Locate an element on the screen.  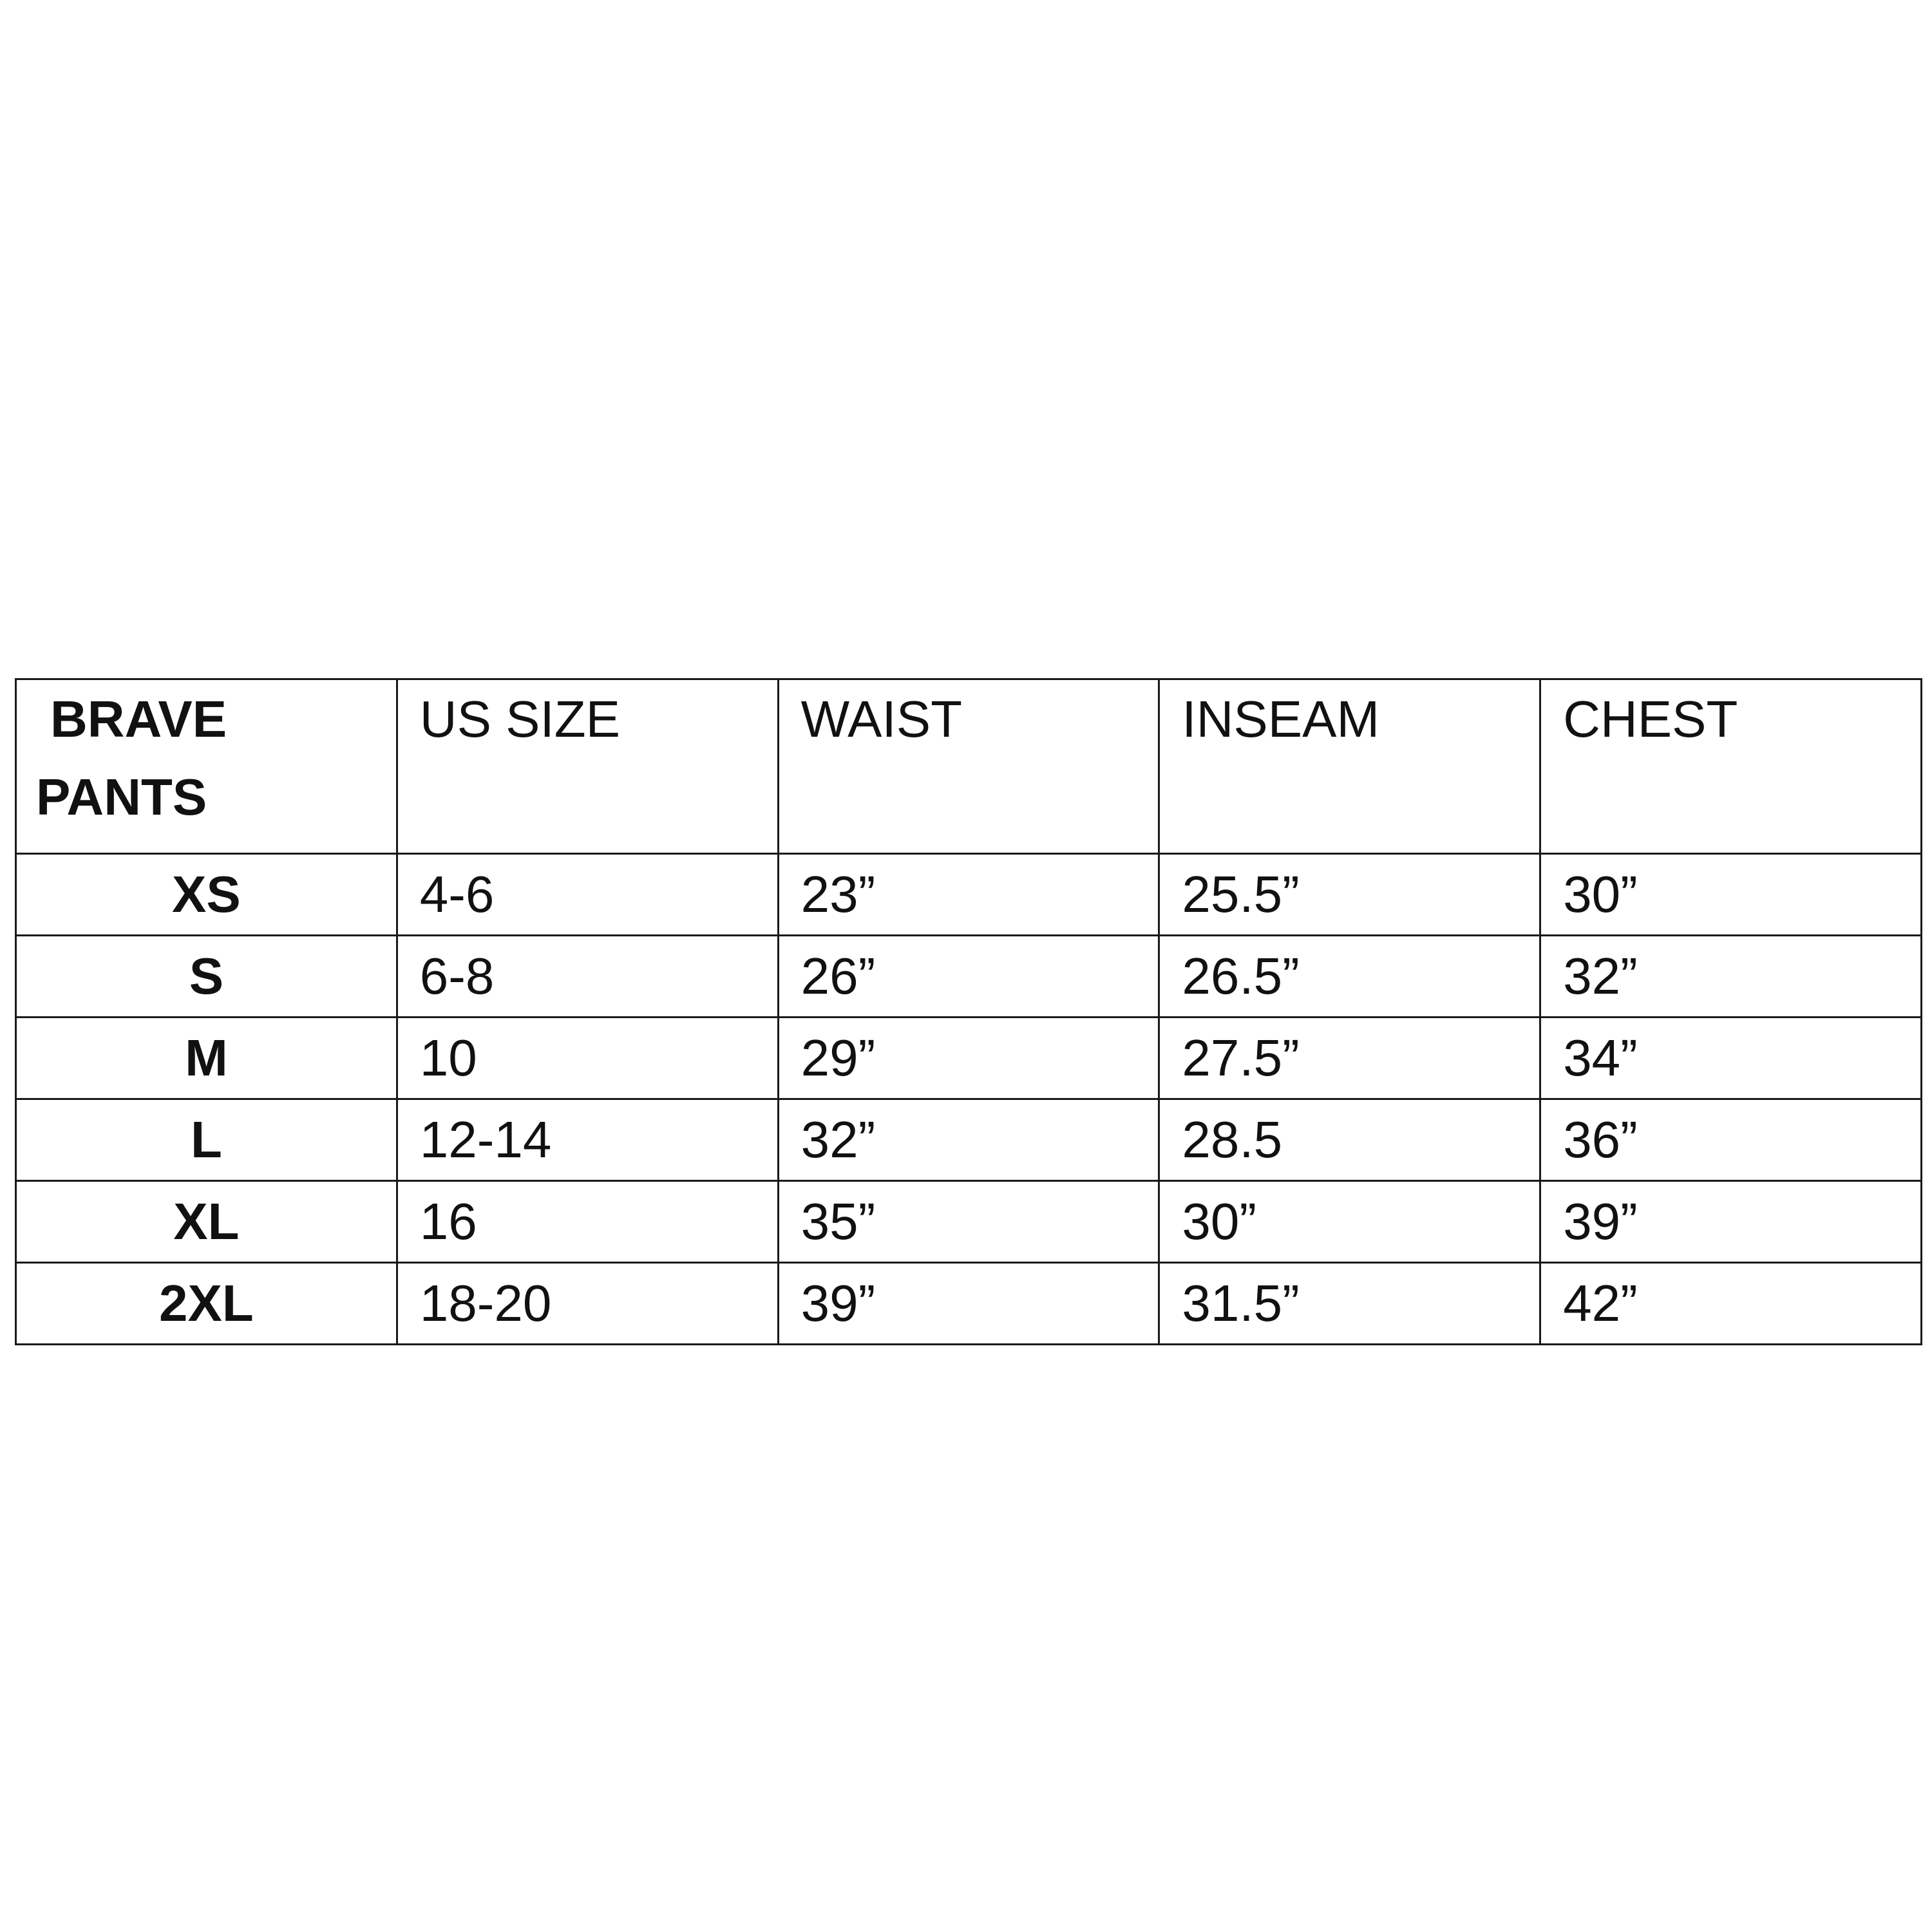
waist-cell: 39” is located at coordinates (969, 1303).